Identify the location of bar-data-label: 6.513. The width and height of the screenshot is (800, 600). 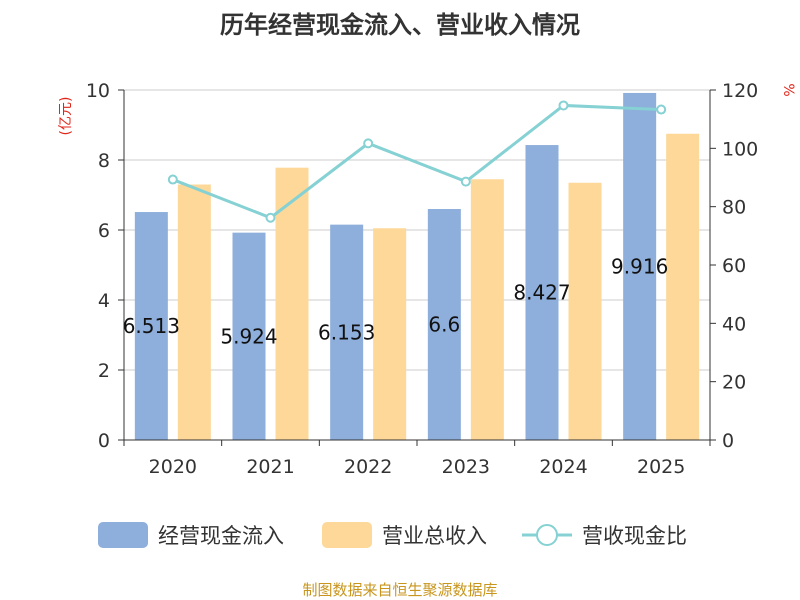
(151, 326).